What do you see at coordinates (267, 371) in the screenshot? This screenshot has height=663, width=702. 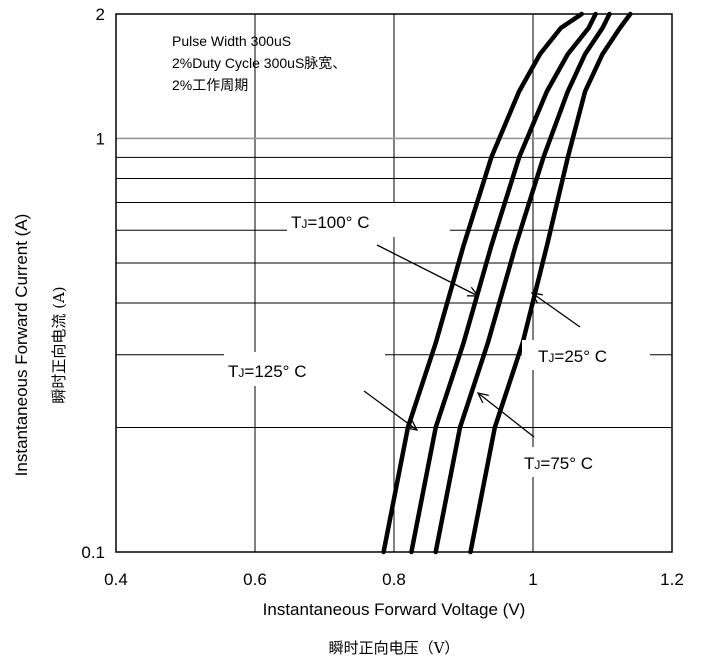 I see `series-label: TJ=125° C` at bounding box center [267, 371].